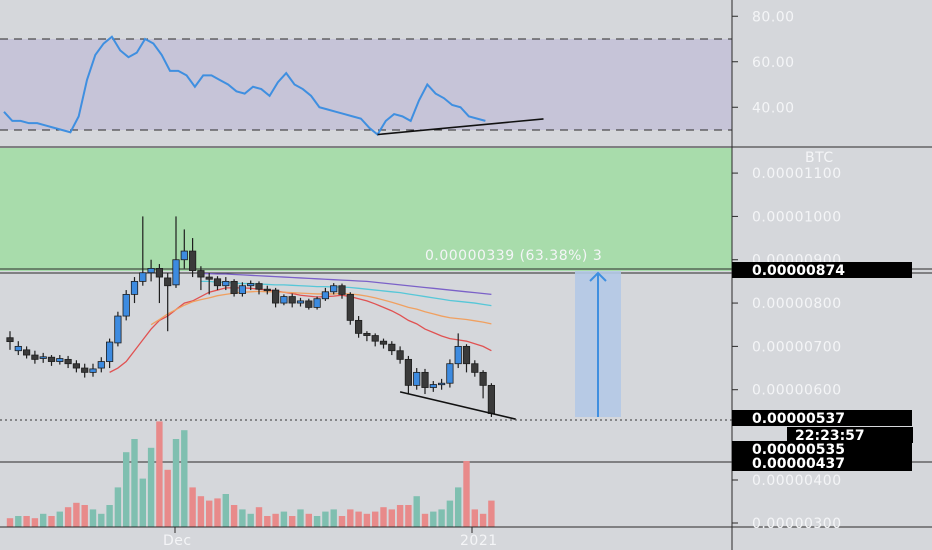  Describe the element at coordinates (797, 481) in the screenshot. I see `volume-tick-label: 0.00000400` at that location.